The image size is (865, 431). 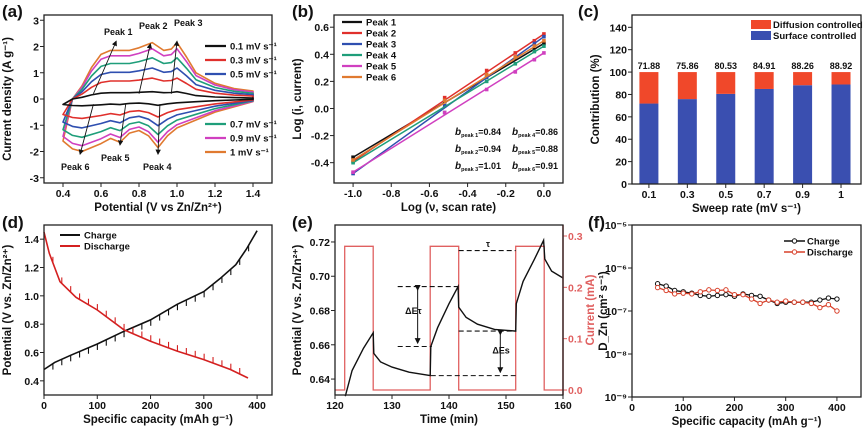 I want to click on x-tick-label: 1, so click(x=841, y=195).